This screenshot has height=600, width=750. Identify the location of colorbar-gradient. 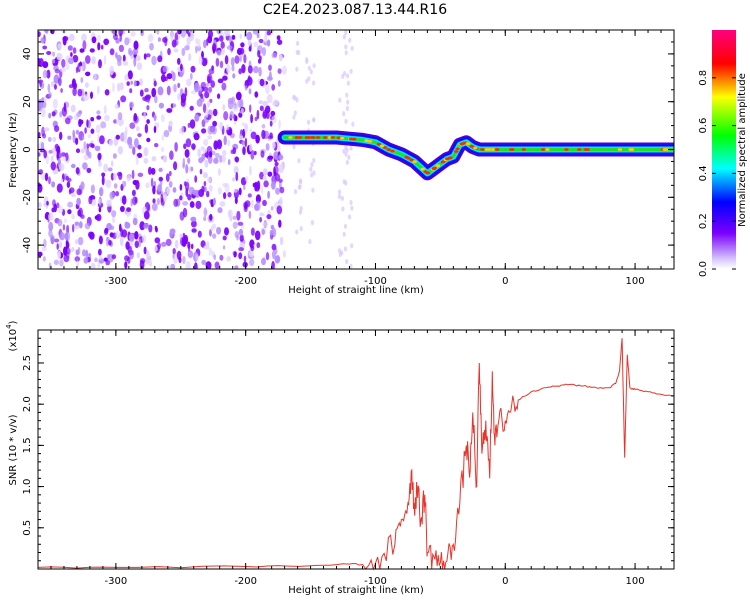
(724, 149).